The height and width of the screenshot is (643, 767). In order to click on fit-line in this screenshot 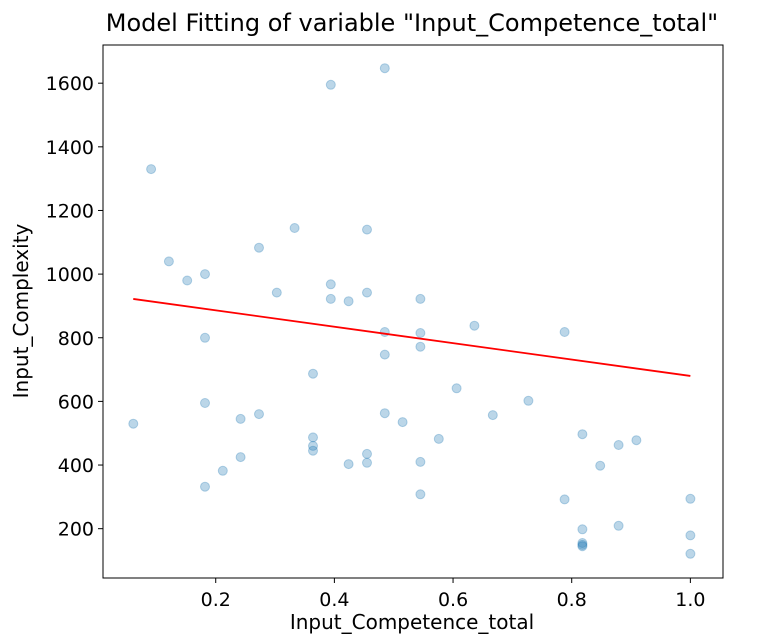, I will do `click(412, 337)`.